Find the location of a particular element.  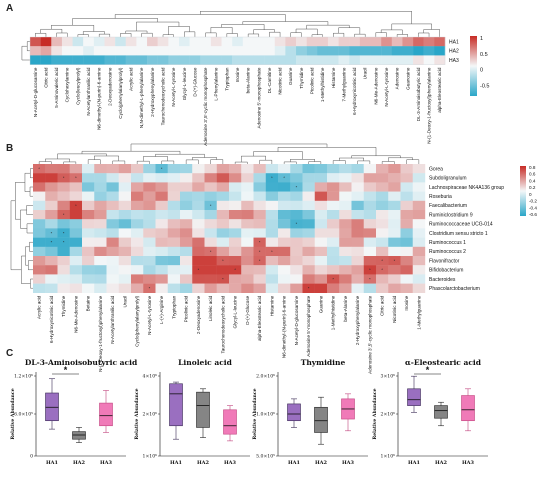

column-label: Adenosine 5'-monophosphate is located at coordinates (308, 325).